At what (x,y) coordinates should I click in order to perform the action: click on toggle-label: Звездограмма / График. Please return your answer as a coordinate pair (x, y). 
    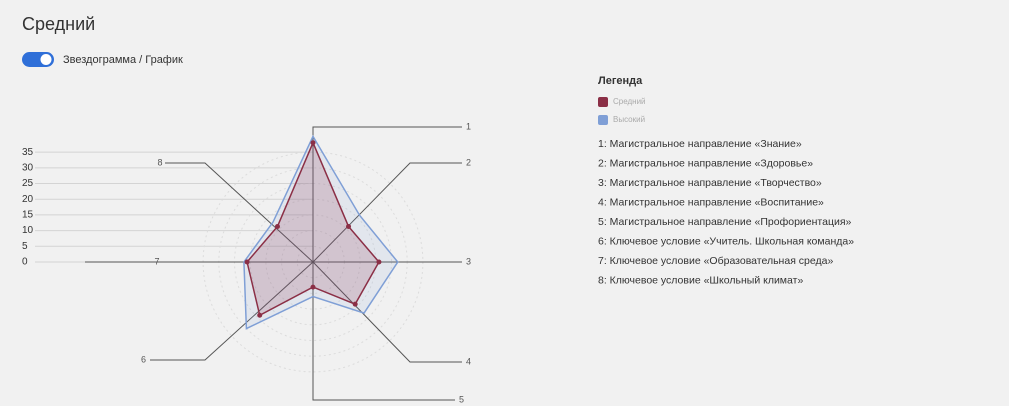
    Looking at the image, I should click on (123, 60).